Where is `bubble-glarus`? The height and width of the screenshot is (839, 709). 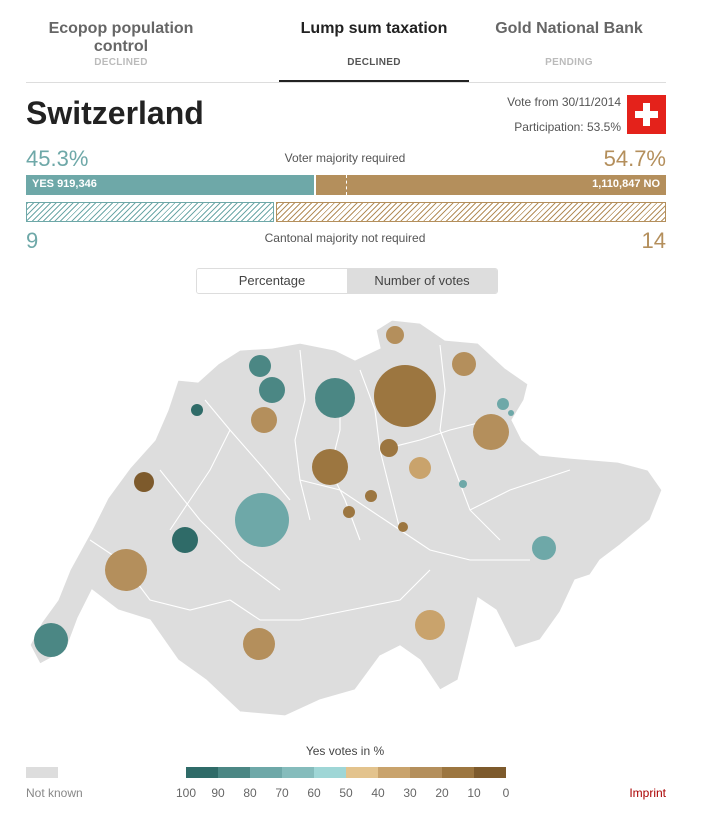
bubble-glarus is located at coordinates (463, 484).